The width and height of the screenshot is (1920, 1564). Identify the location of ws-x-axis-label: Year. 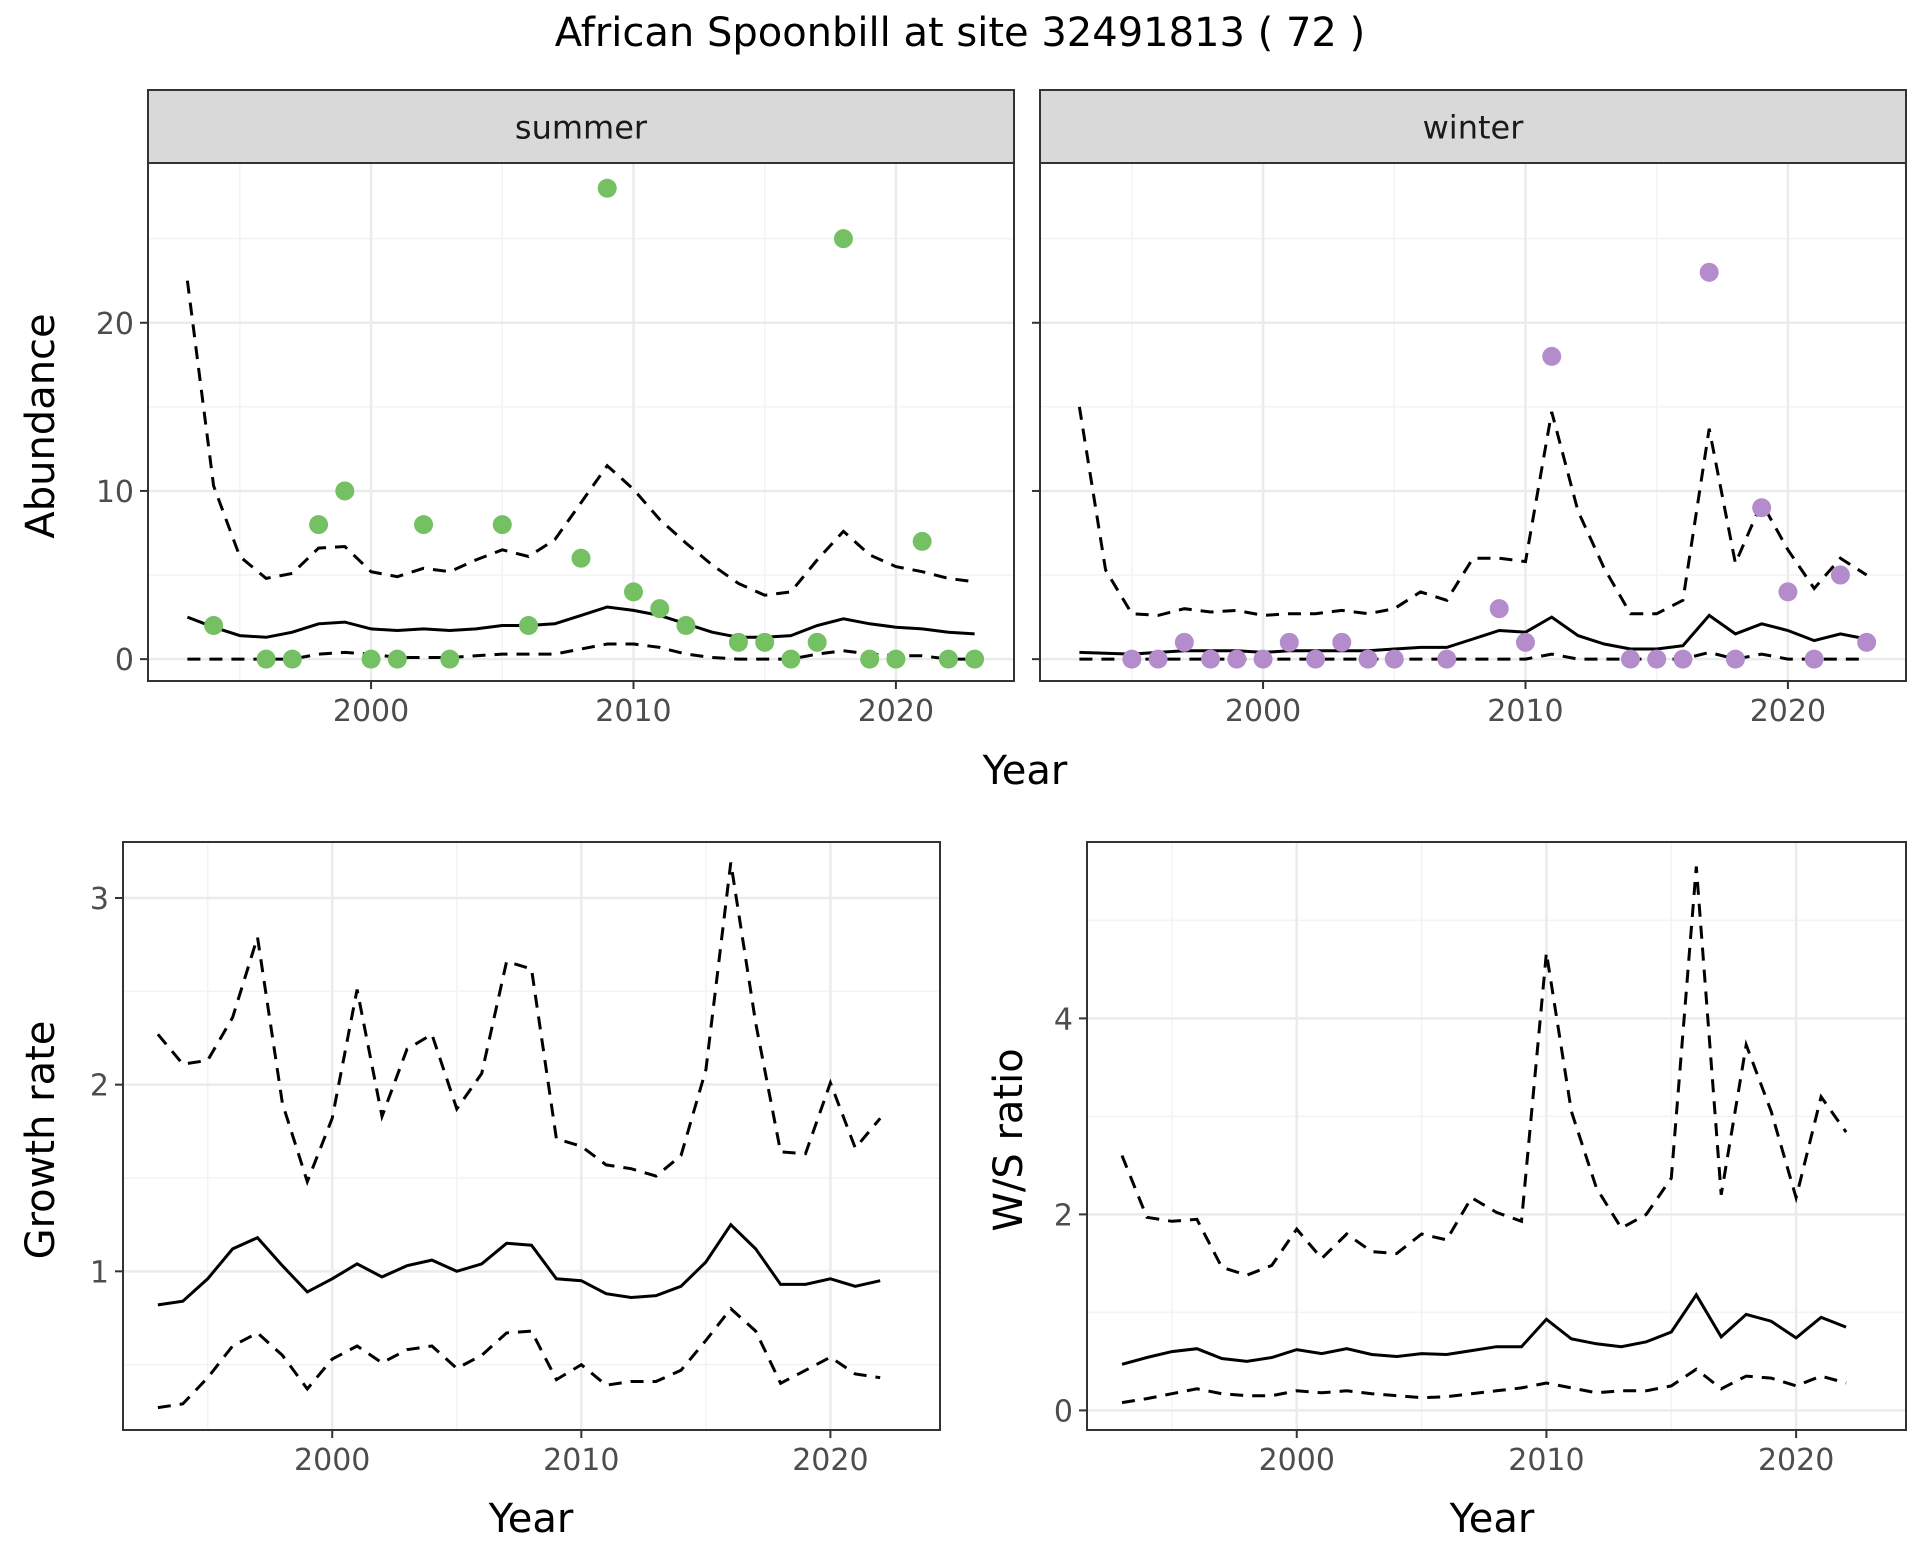
(1492, 1519).